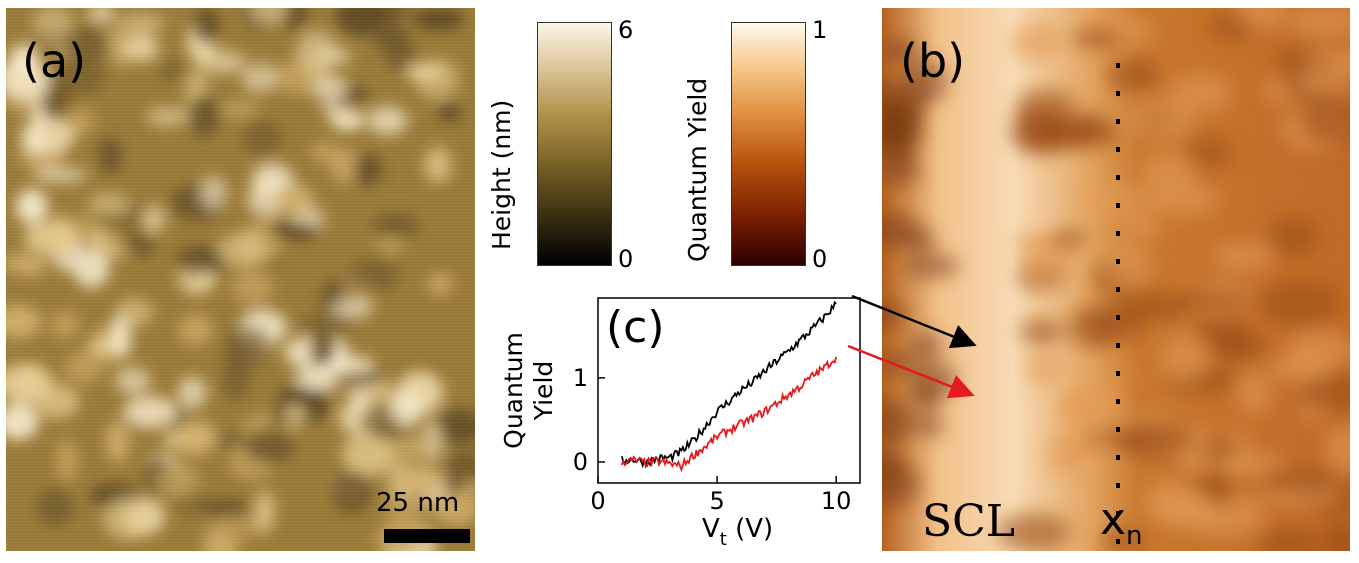  What do you see at coordinates (626, 259) in the screenshot?
I see `height-colorbar-min: 0` at bounding box center [626, 259].